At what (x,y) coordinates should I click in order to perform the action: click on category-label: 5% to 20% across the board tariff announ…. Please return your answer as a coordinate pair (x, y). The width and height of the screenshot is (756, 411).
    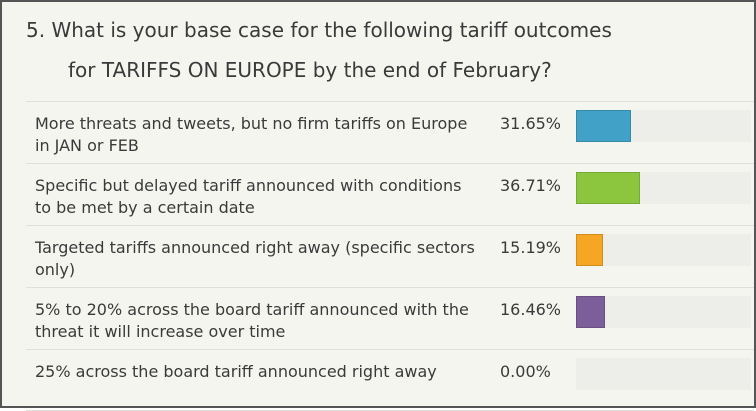
    Looking at the image, I should click on (252, 320).